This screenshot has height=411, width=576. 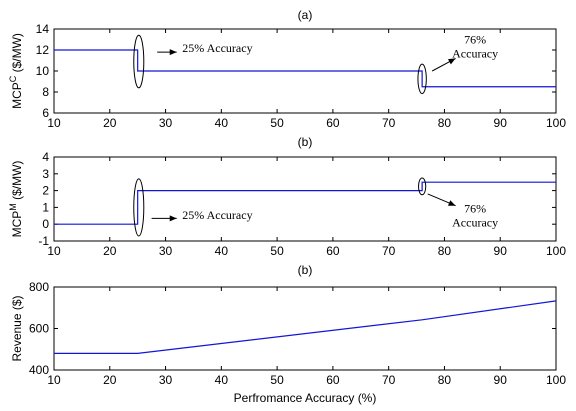 I want to click on y-tick-label: -1, so click(x=43, y=241).